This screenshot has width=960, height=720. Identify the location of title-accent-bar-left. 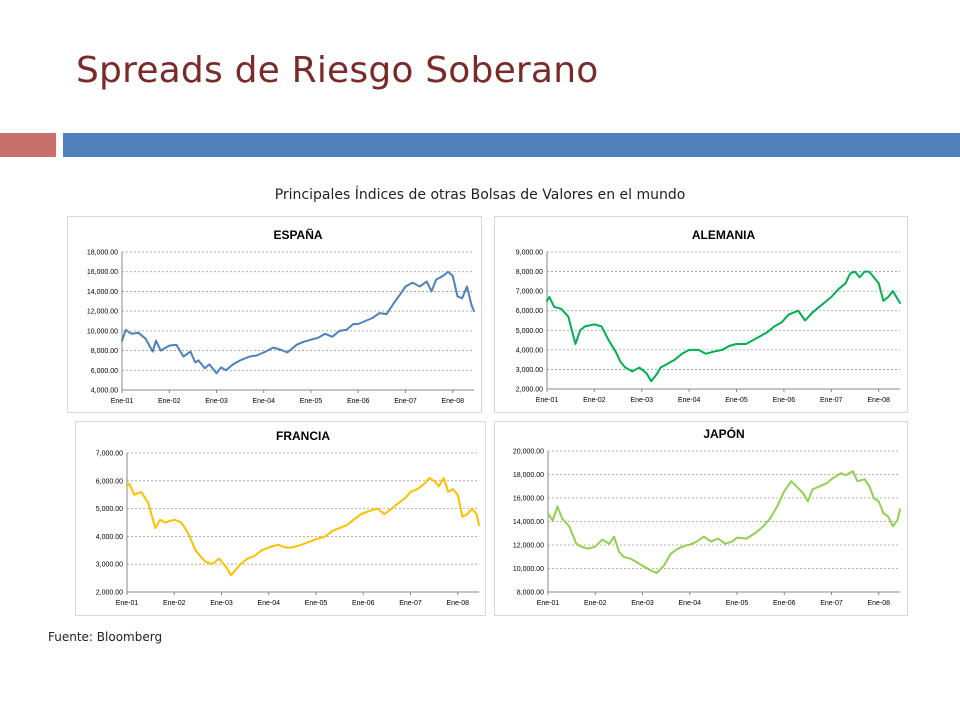
(28, 145).